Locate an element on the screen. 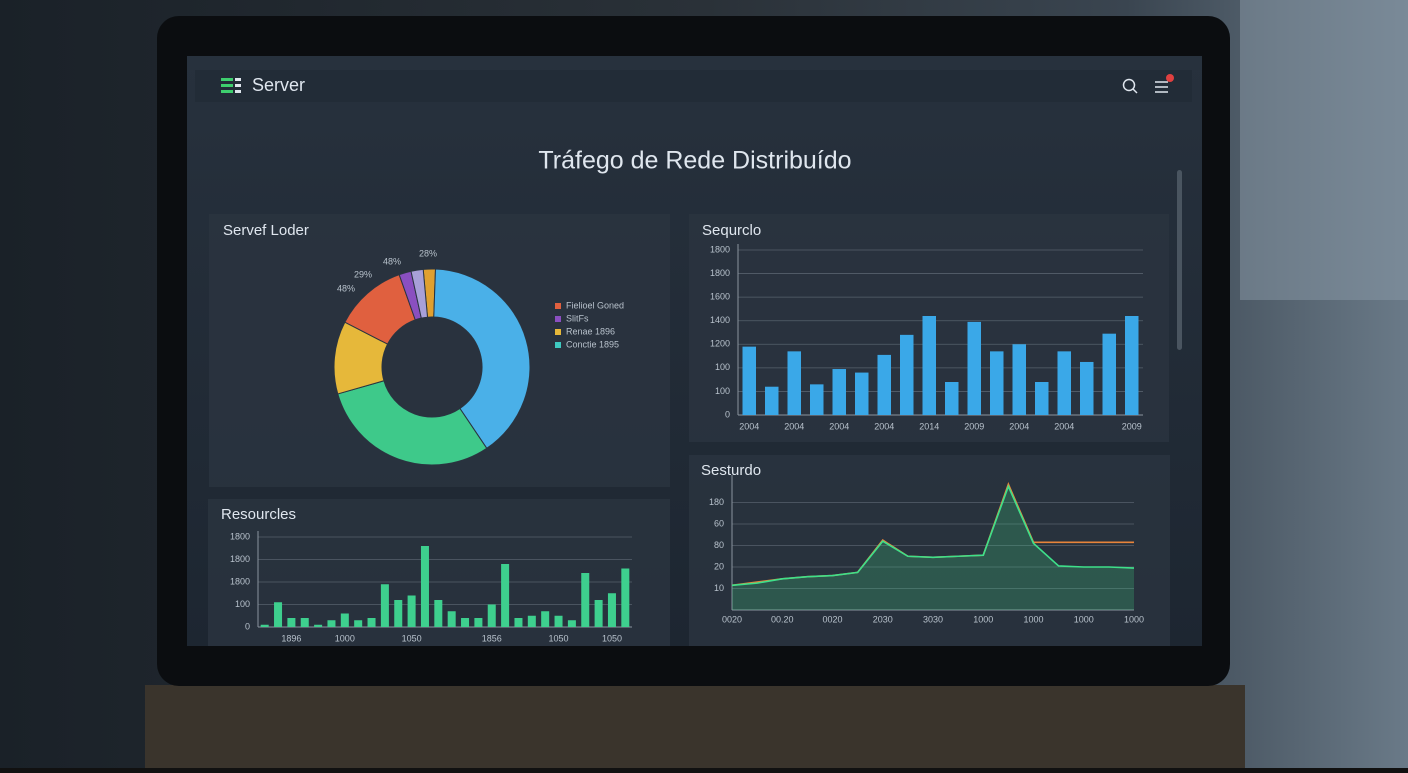  x-tick-label: 1896 is located at coordinates (291, 638).